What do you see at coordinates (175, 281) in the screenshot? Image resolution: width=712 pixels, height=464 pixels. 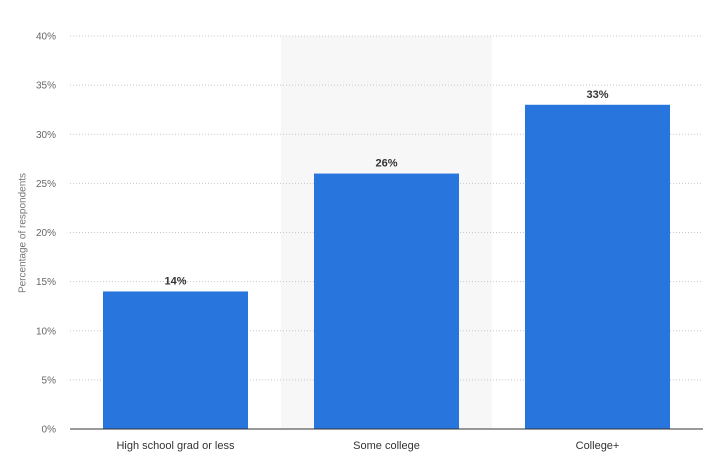 I see `bar-value-label: 14%` at bounding box center [175, 281].